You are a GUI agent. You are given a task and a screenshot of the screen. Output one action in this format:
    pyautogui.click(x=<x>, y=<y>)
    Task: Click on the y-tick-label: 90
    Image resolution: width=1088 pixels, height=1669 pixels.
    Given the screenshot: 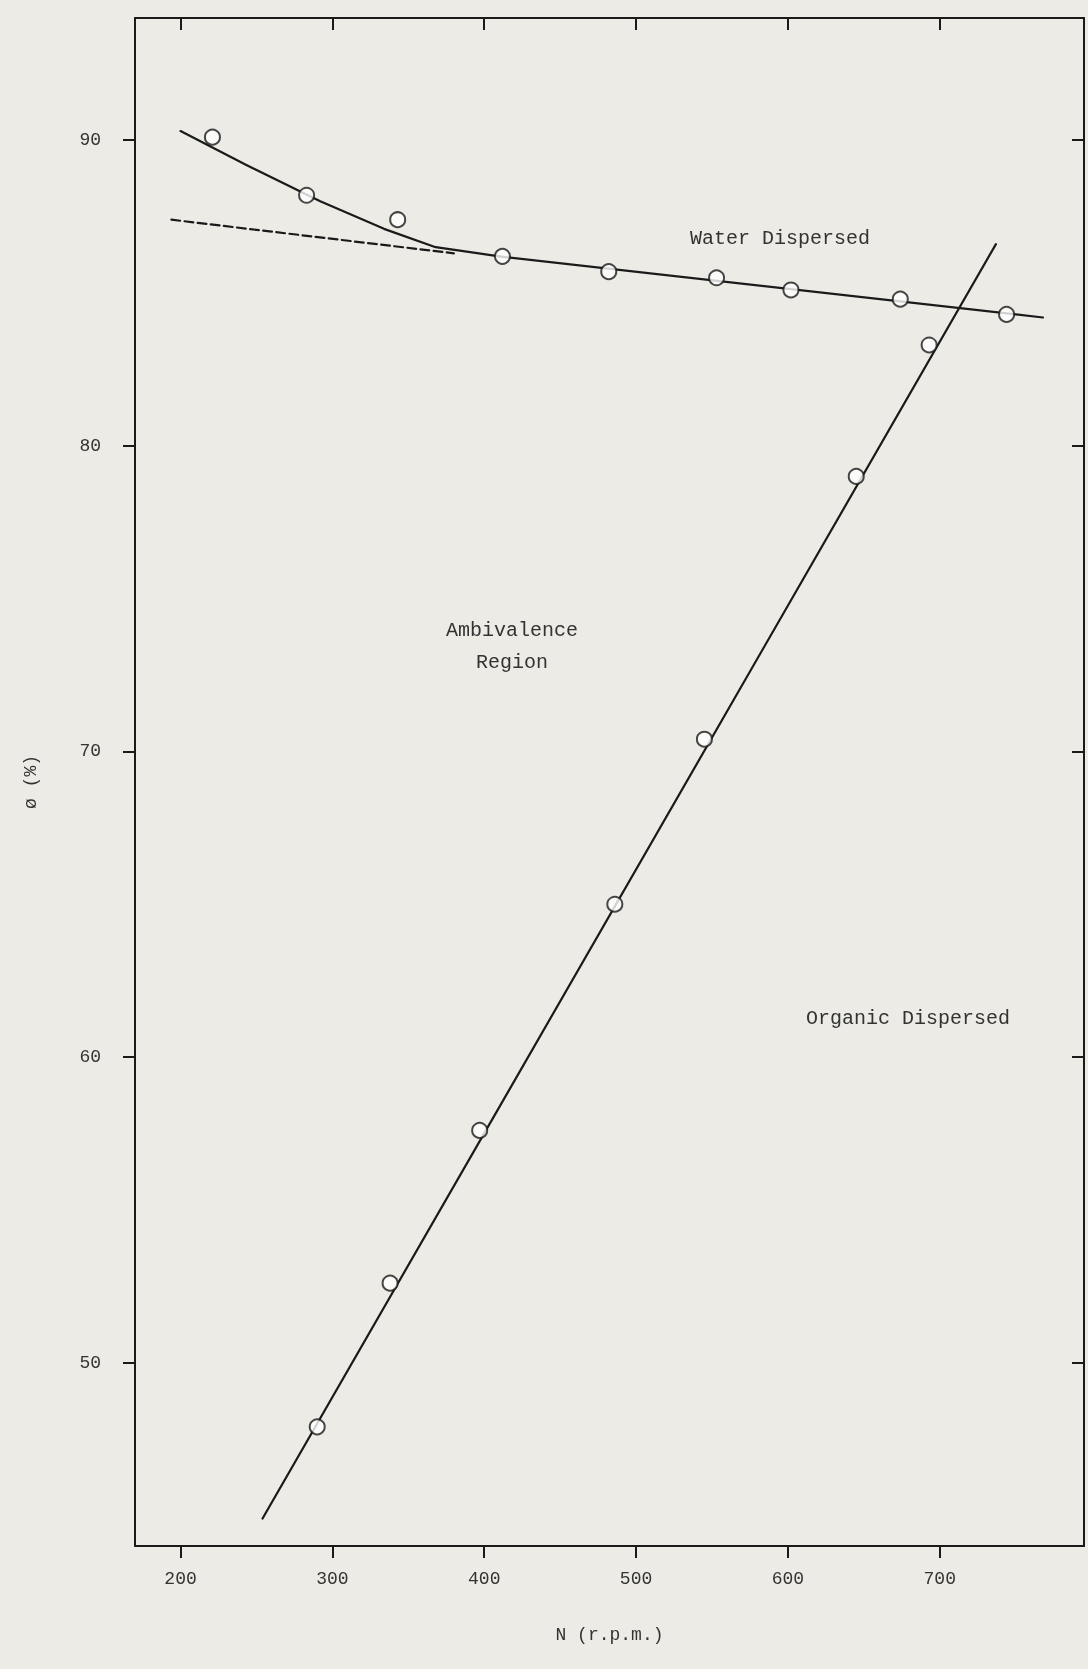 What is the action you would take?
    pyautogui.click(x=90, y=140)
    